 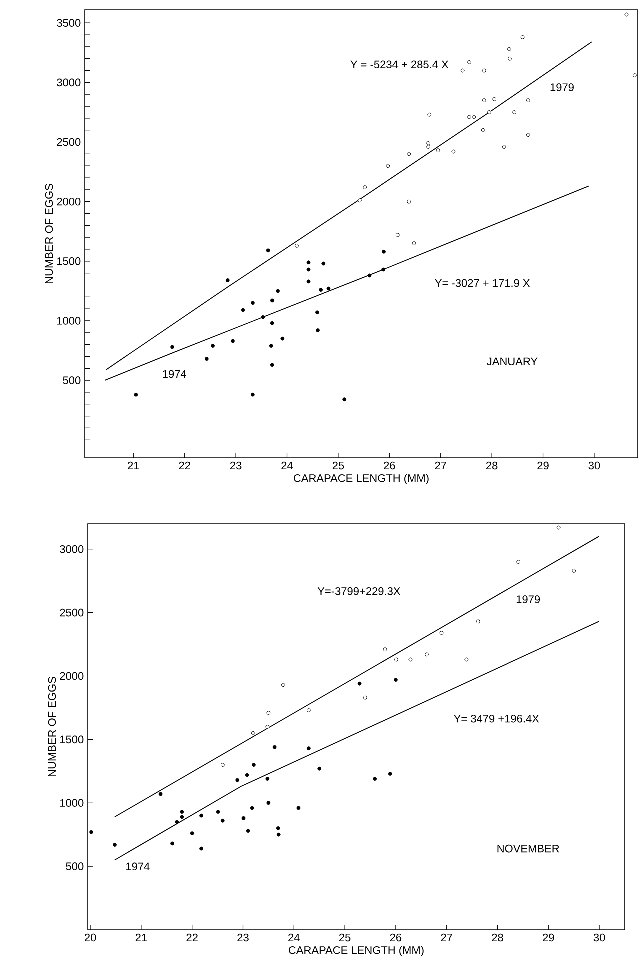 What do you see at coordinates (512, 362) in the screenshot?
I see `annotation: JANUARY` at bounding box center [512, 362].